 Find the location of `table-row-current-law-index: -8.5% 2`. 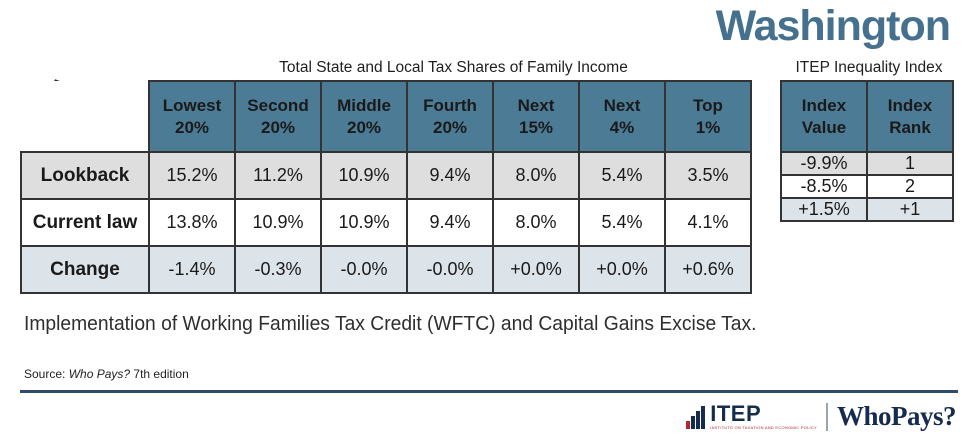

table-row-current-law-index: -8.5% 2 is located at coordinates (867, 186).